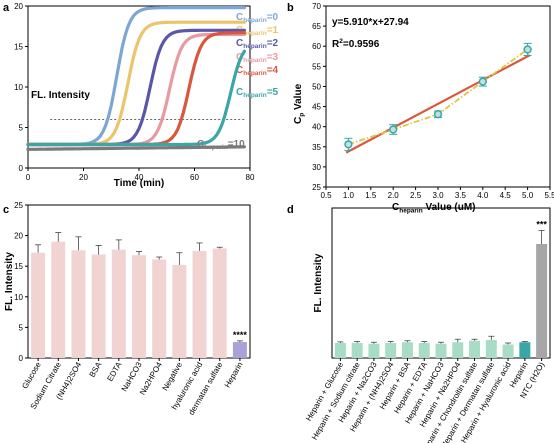 The width and height of the screenshot is (554, 443). What do you see at coordinates (316, 86) in the screenshot?
I see `y-tick-label: 50` at bounding box center [316, 86].